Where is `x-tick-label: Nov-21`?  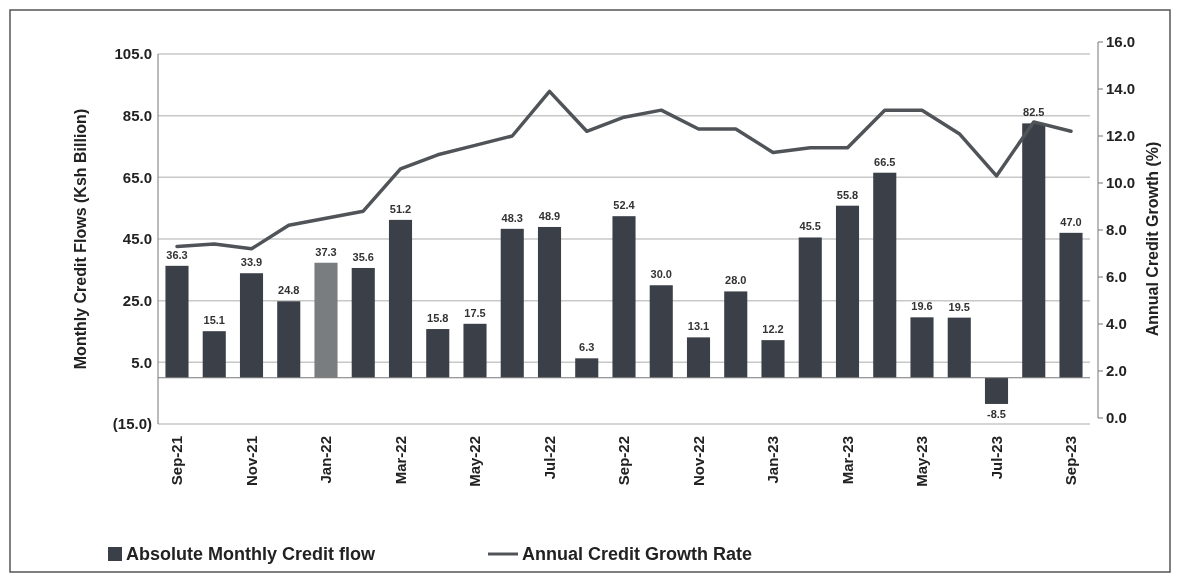 x-tick-label: Nov-21 is located at coordinates (251, 461).